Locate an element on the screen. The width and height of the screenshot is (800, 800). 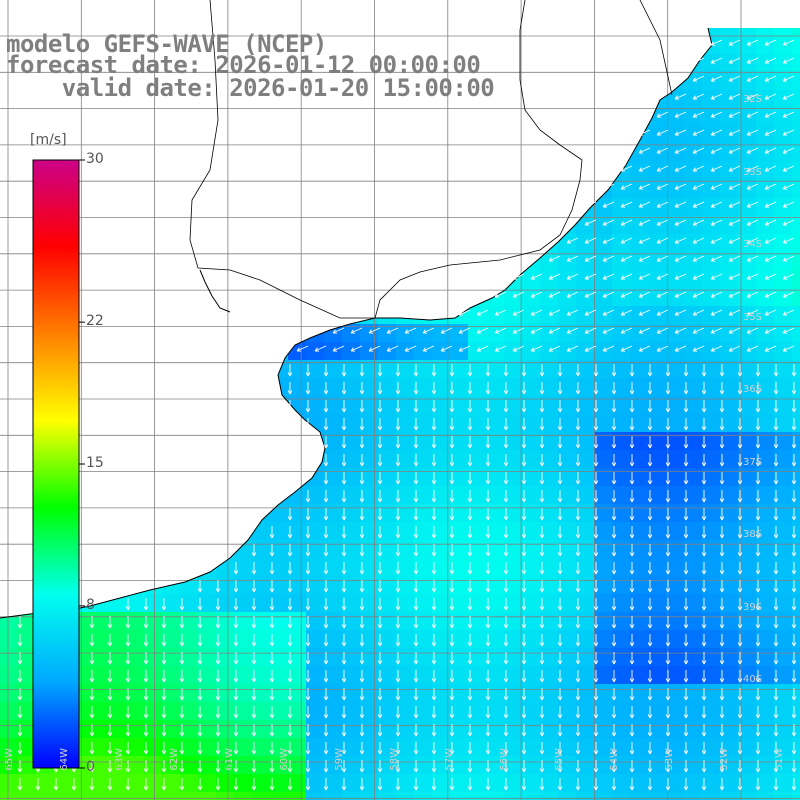
longitude-label: 55W is located at coordinates (559, 759).